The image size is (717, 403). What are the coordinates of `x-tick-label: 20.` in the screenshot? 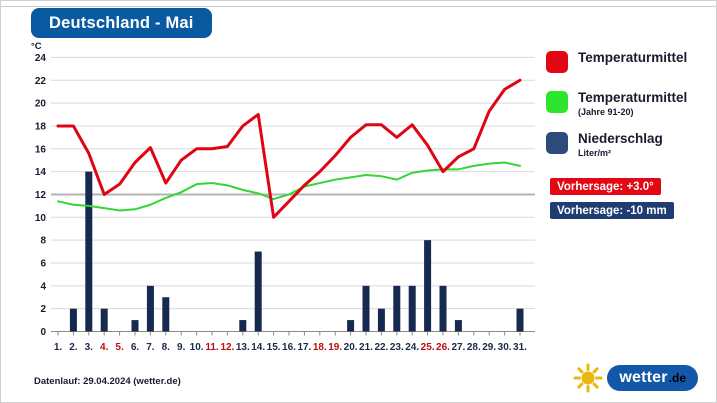 It's located at (351, 347).